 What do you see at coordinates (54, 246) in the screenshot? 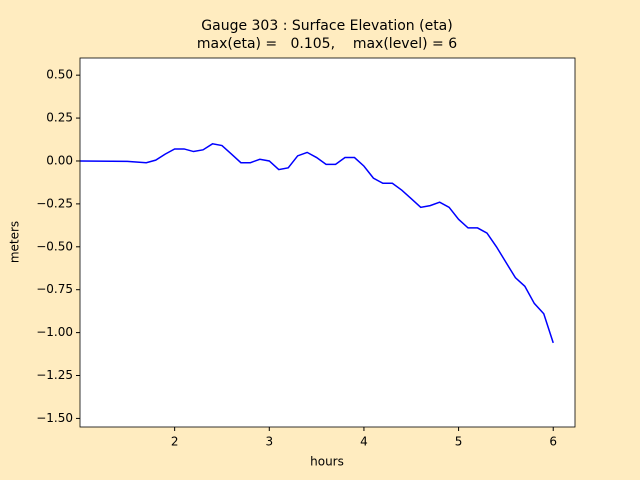
I see `y-tick-label: −0.50` at bounding box center [54, 246].